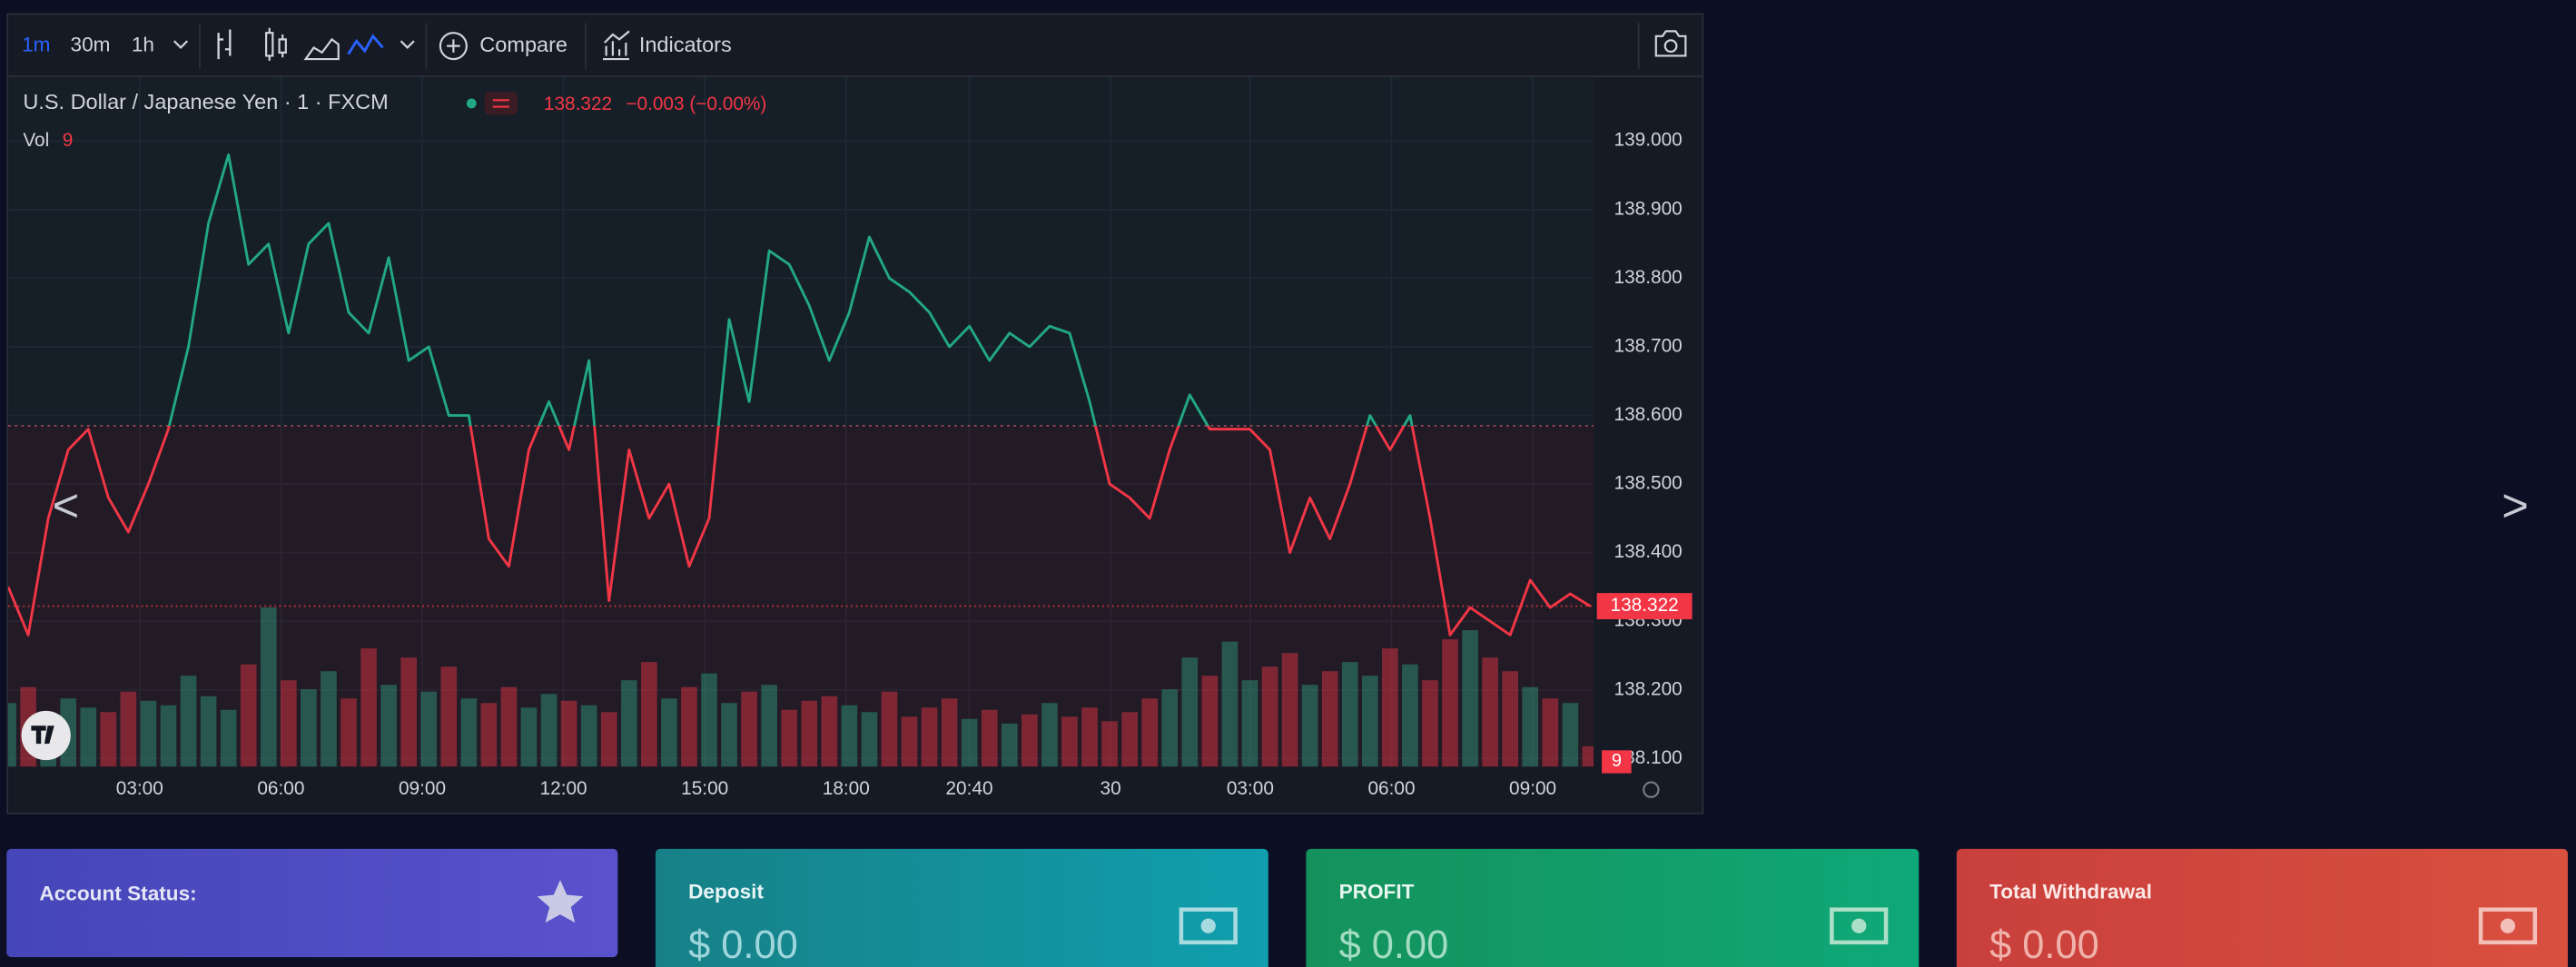 The height and width of the screenshot is (967, 2576). I want to click on baseline-icon, so click(365, 44).